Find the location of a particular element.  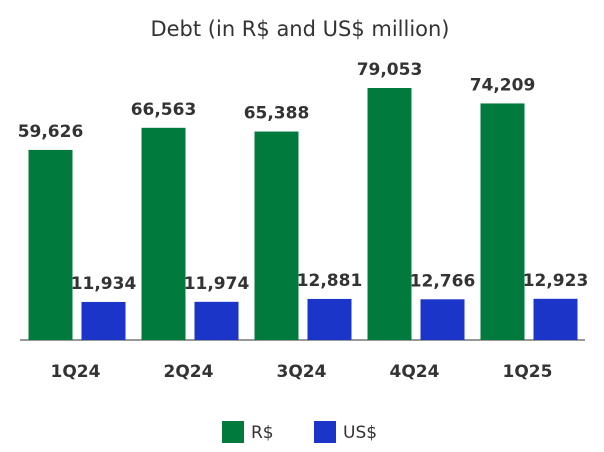

legend-label: US$ is located at coordinates (360, 433).